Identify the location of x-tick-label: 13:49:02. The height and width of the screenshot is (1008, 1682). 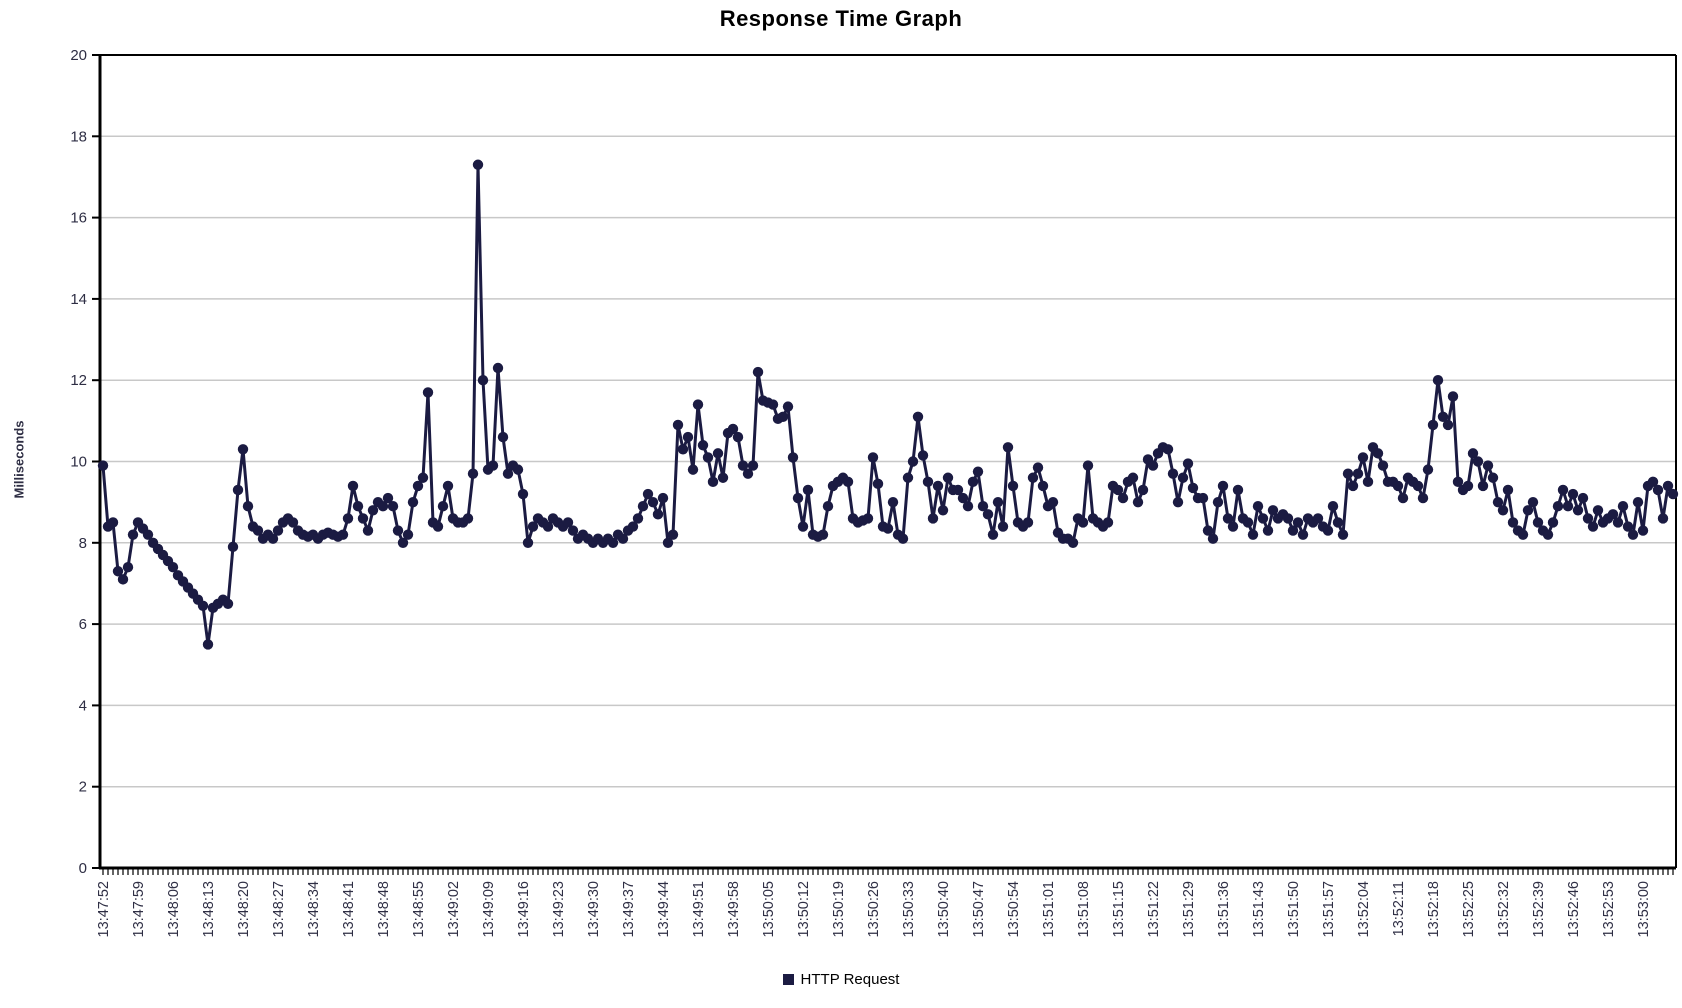
(454, 909).